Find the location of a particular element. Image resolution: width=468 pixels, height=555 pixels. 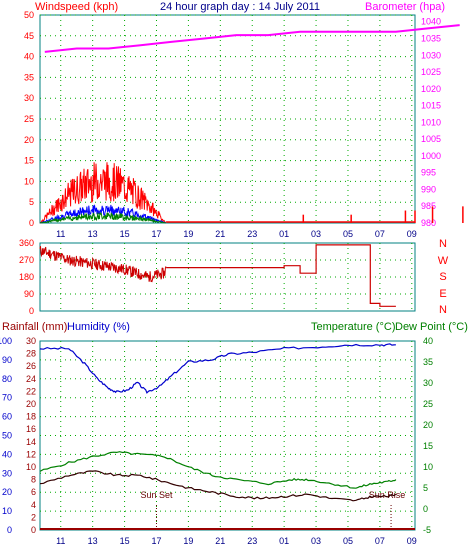

barometer-tick-label: 995 is located at coordinates (428, 173).